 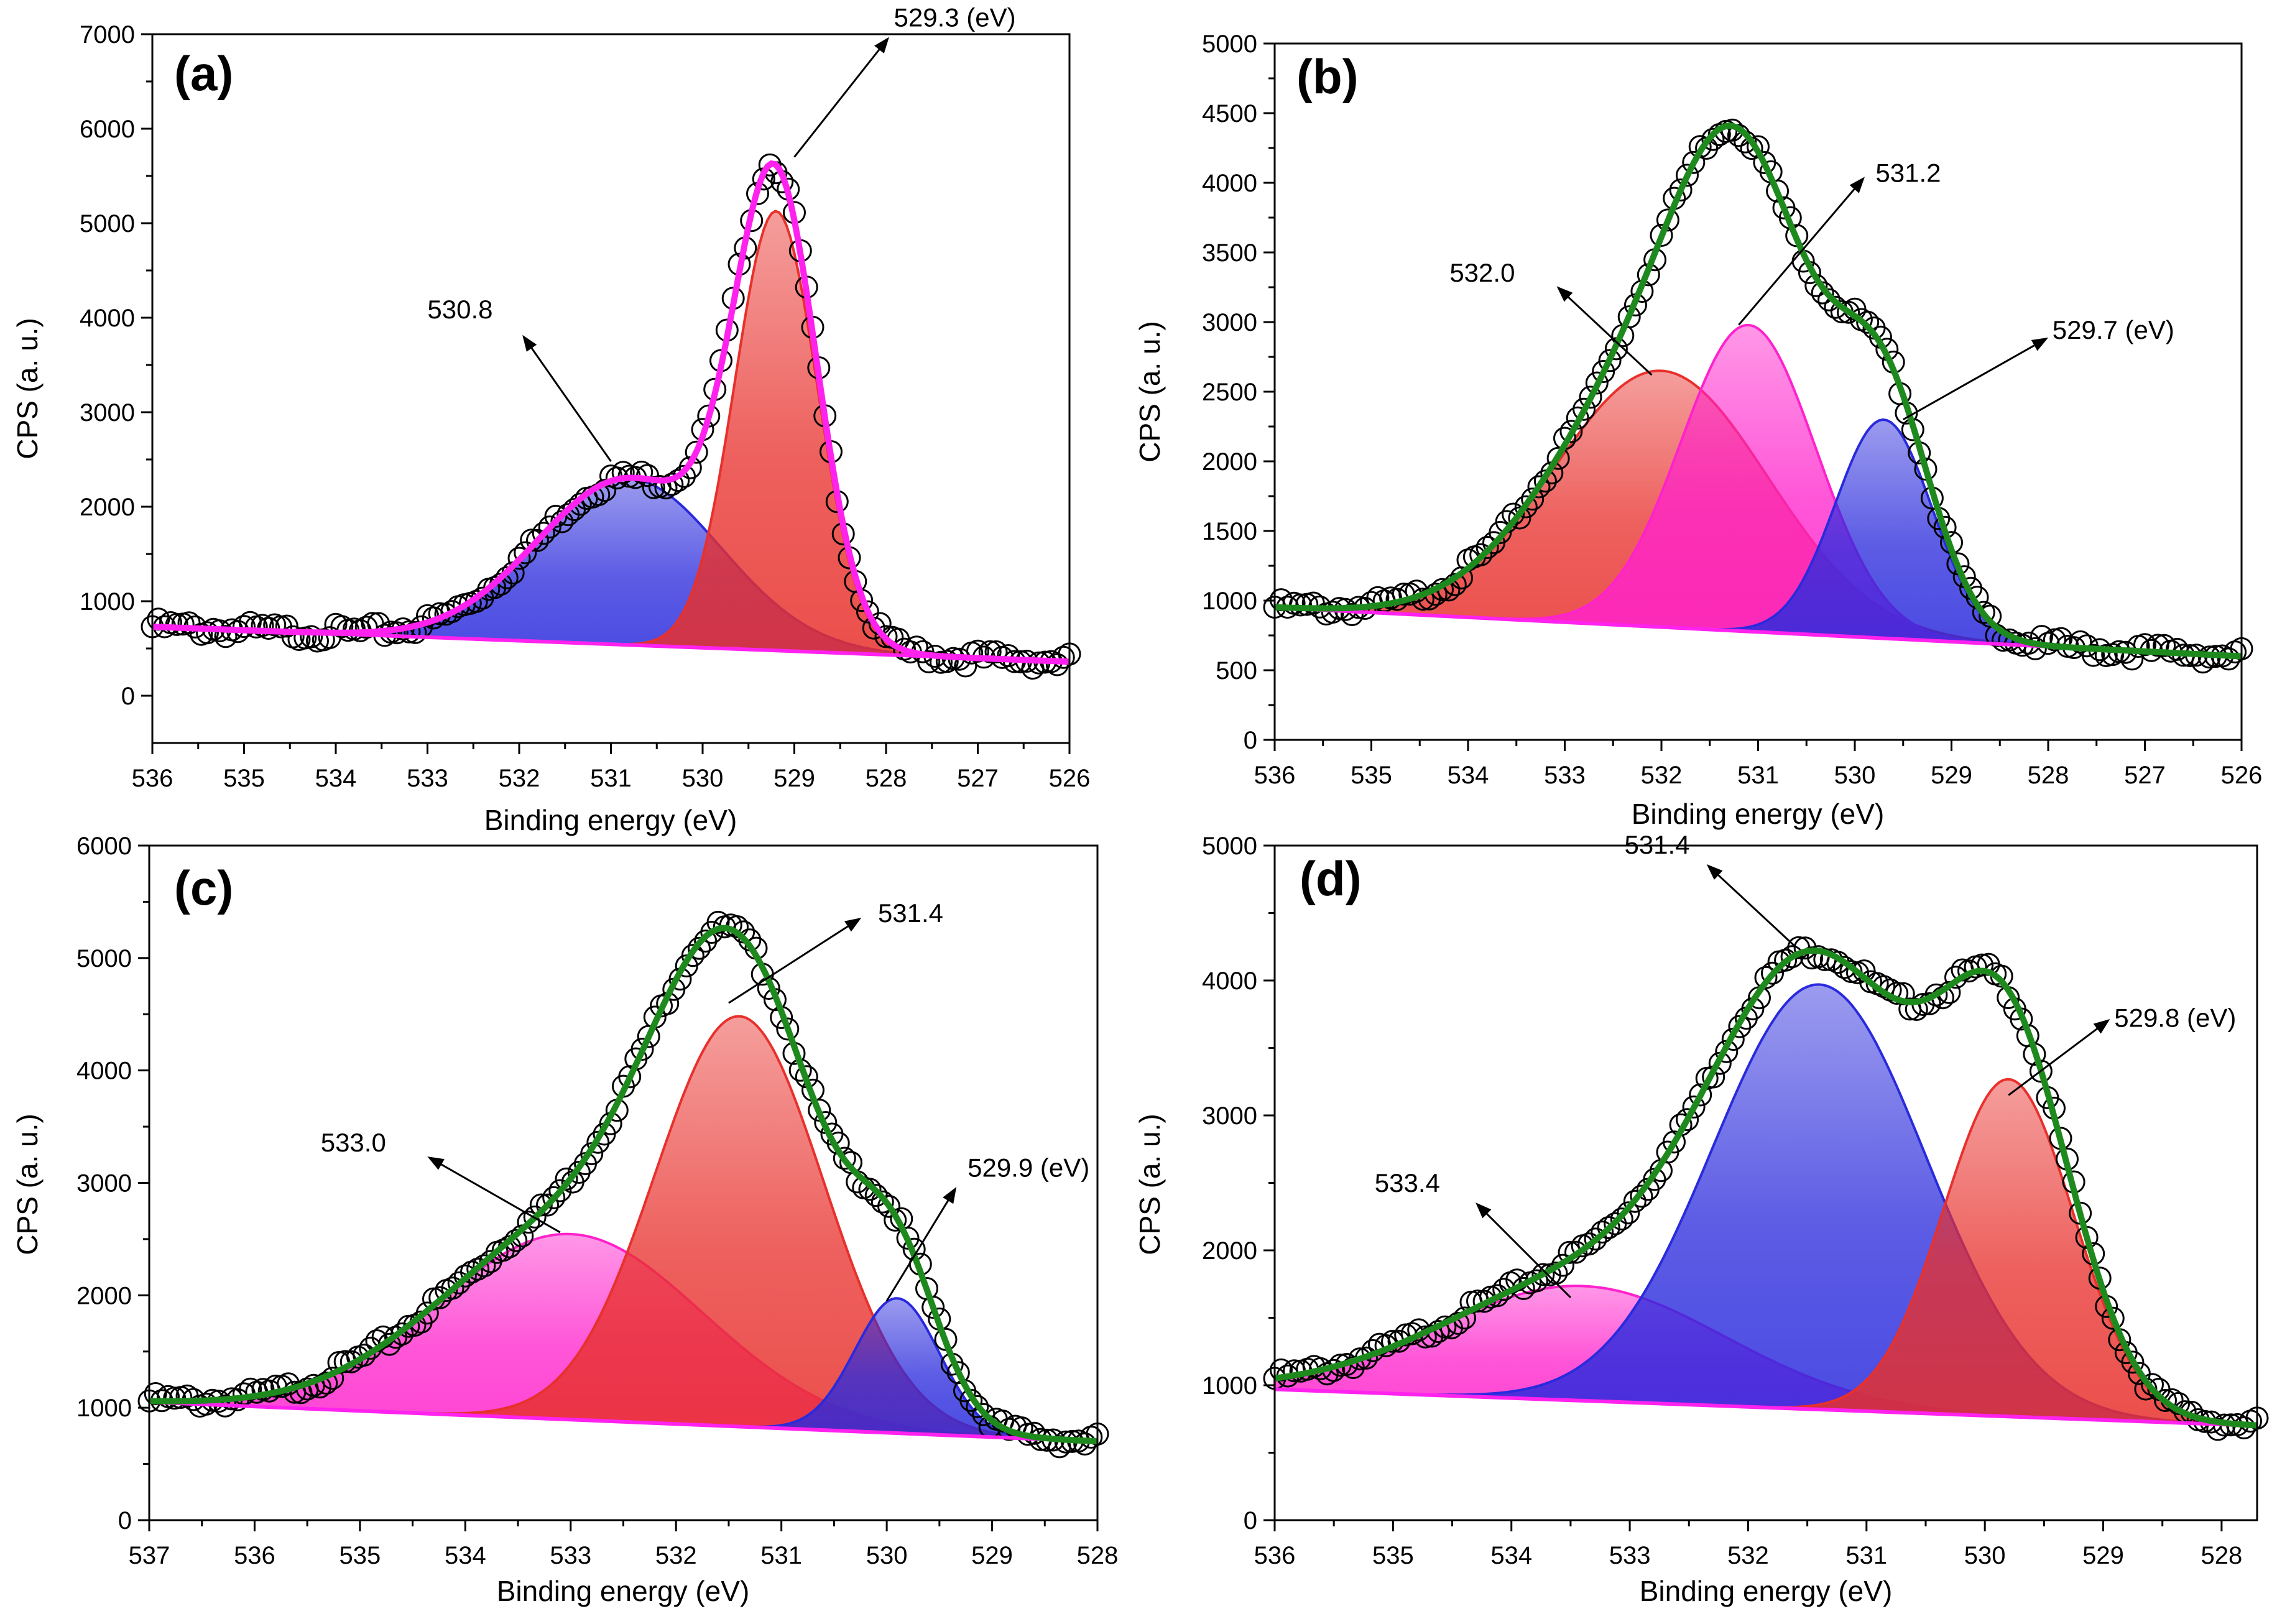 I want to click on y-tick-label: 3000, so click(x=107, y=413).